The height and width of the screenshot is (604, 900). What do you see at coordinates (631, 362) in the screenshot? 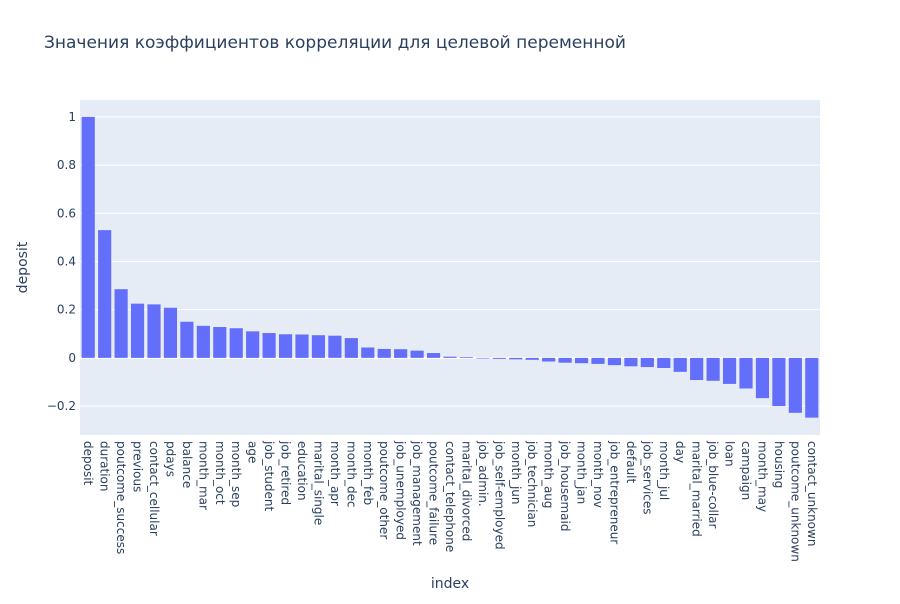
I see `bar-default` at bounding box center [631, 362].